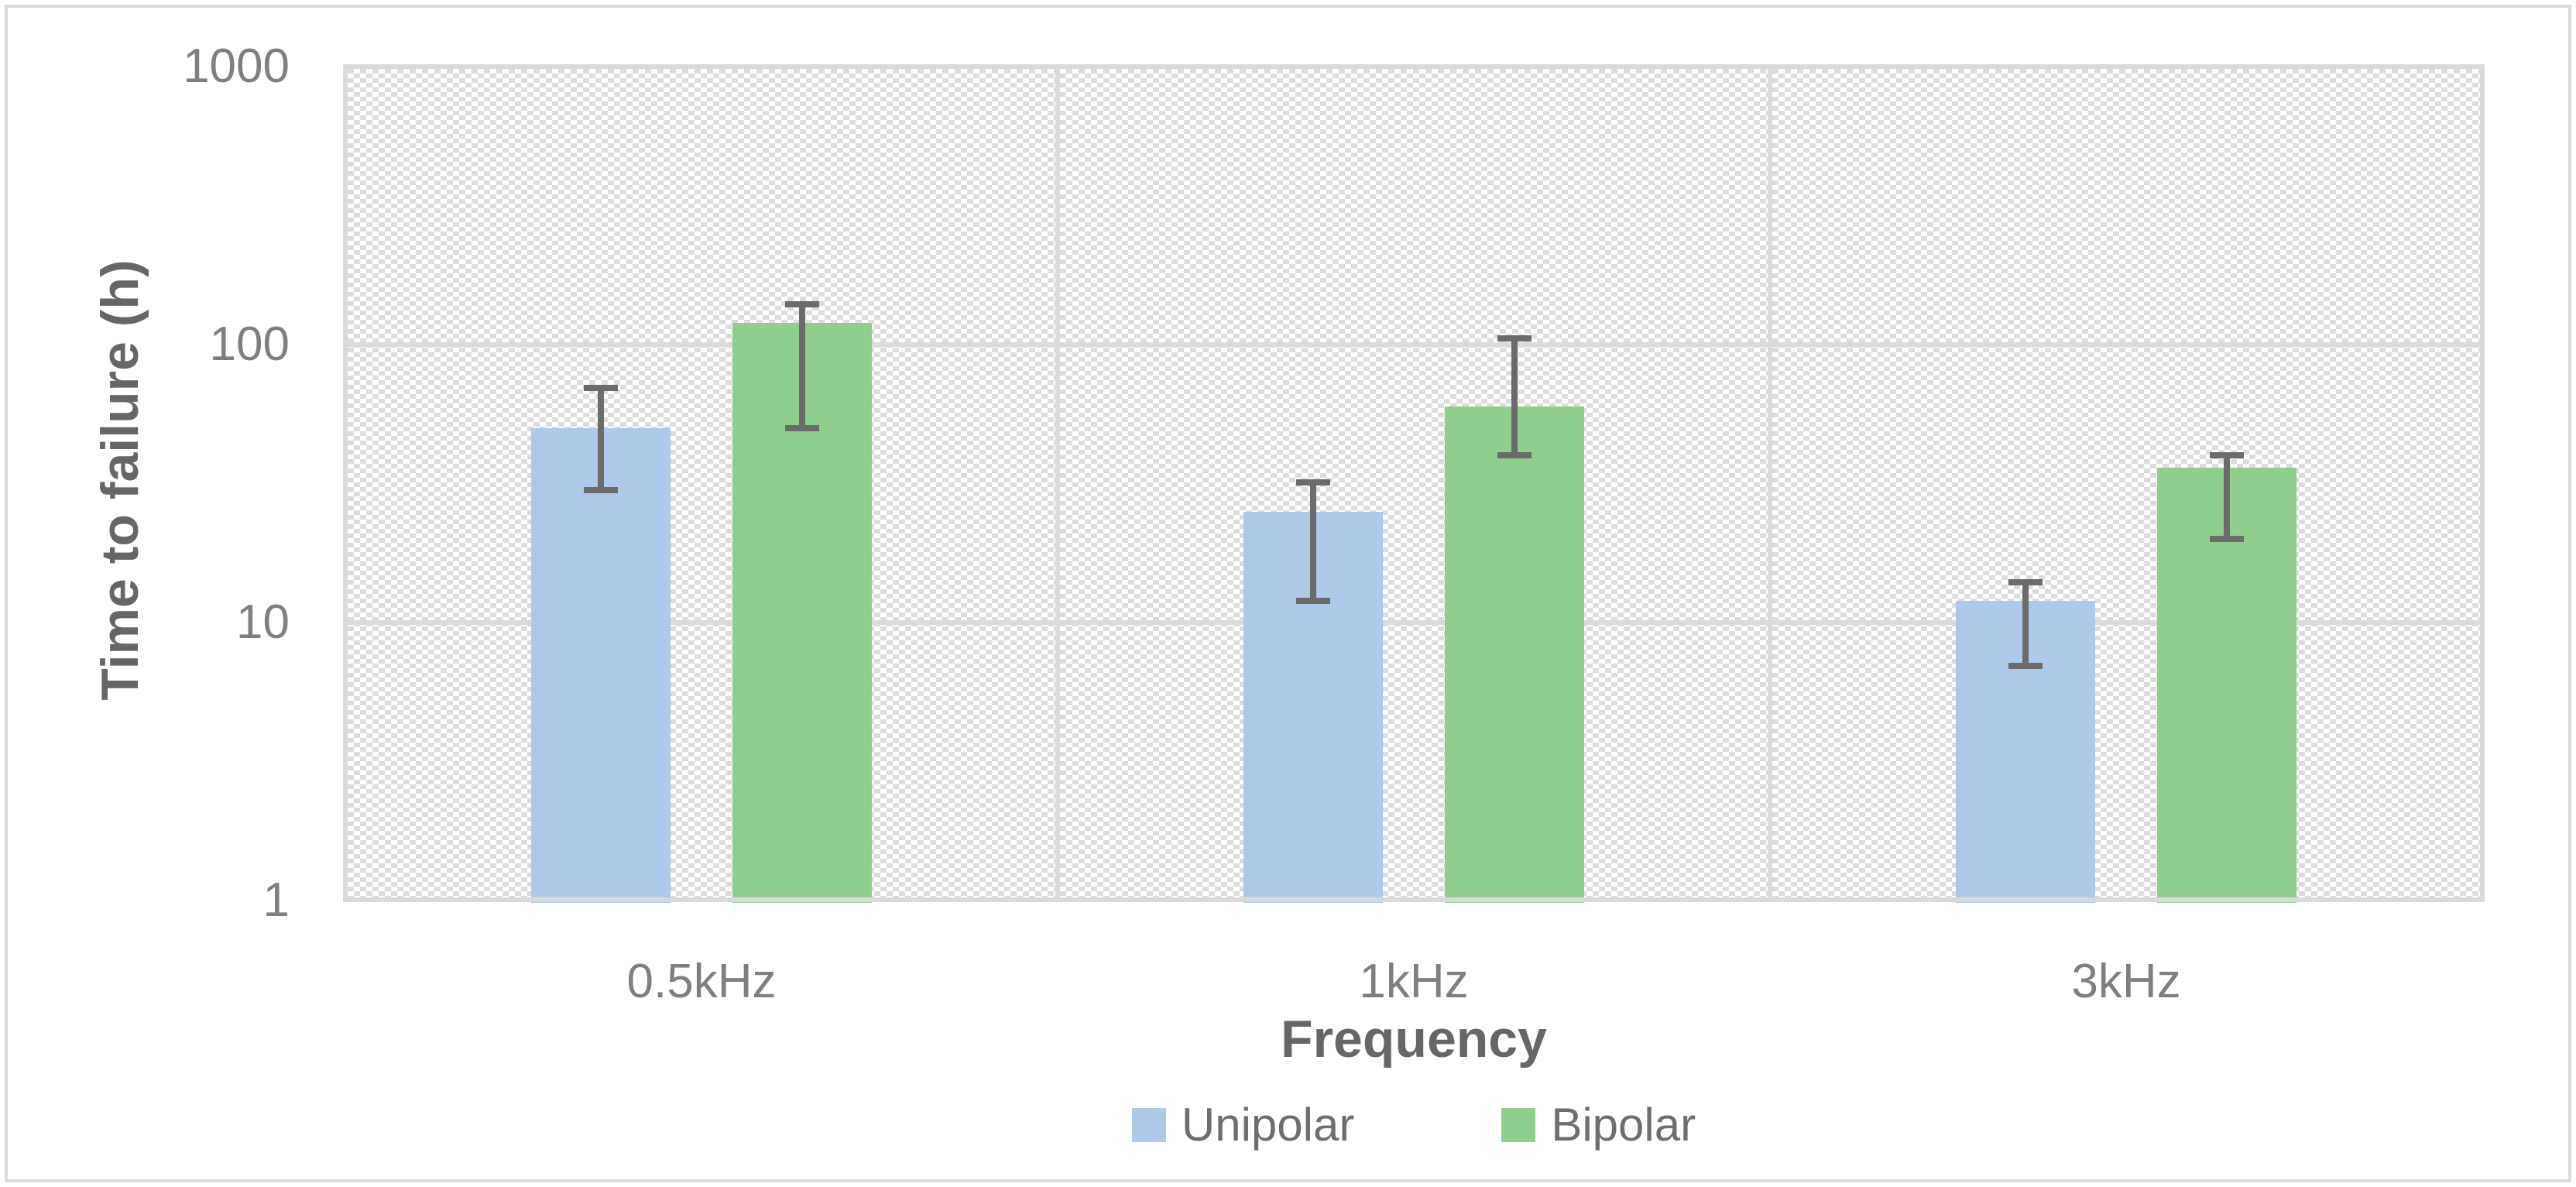  I want to click on bar-unipolar-0.5kHz, so click(601, 665).